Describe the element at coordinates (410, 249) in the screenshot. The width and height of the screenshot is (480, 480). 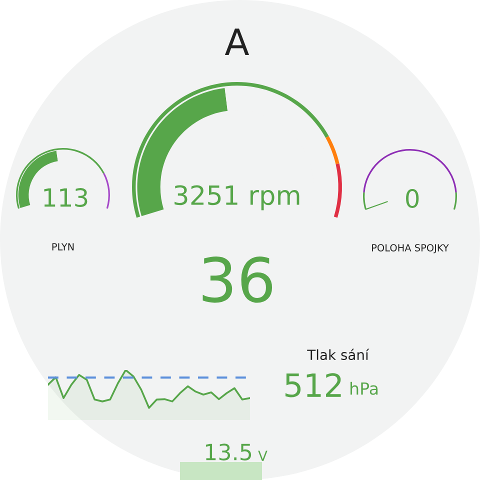
I see `text: POLOHA SPOJKY` at that location.